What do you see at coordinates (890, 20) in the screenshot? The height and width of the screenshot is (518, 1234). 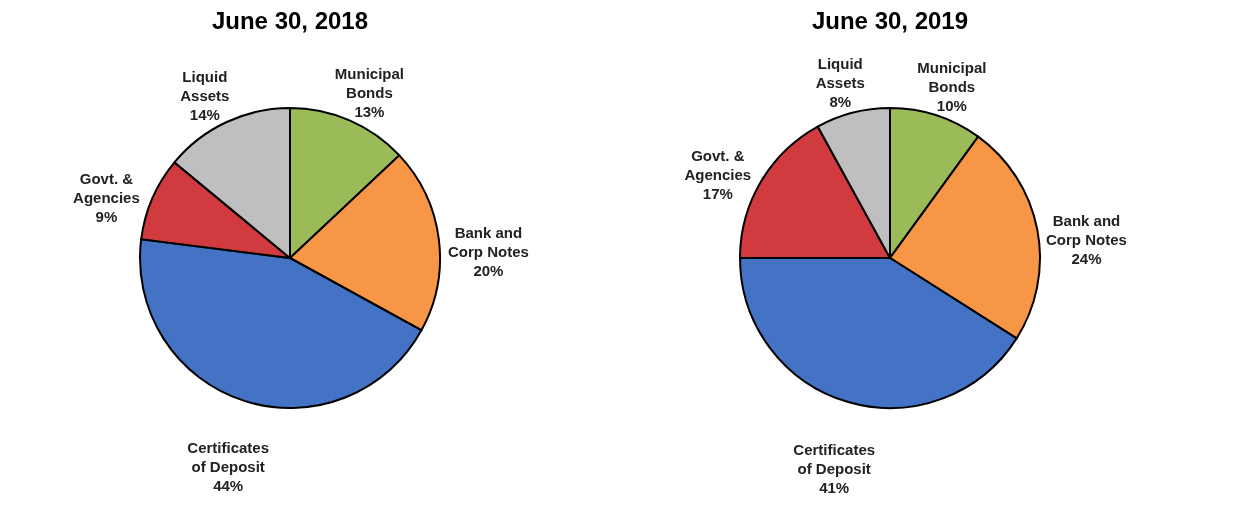 I see `chart-title: June 30, 2019` at bounding box center [890, 20].